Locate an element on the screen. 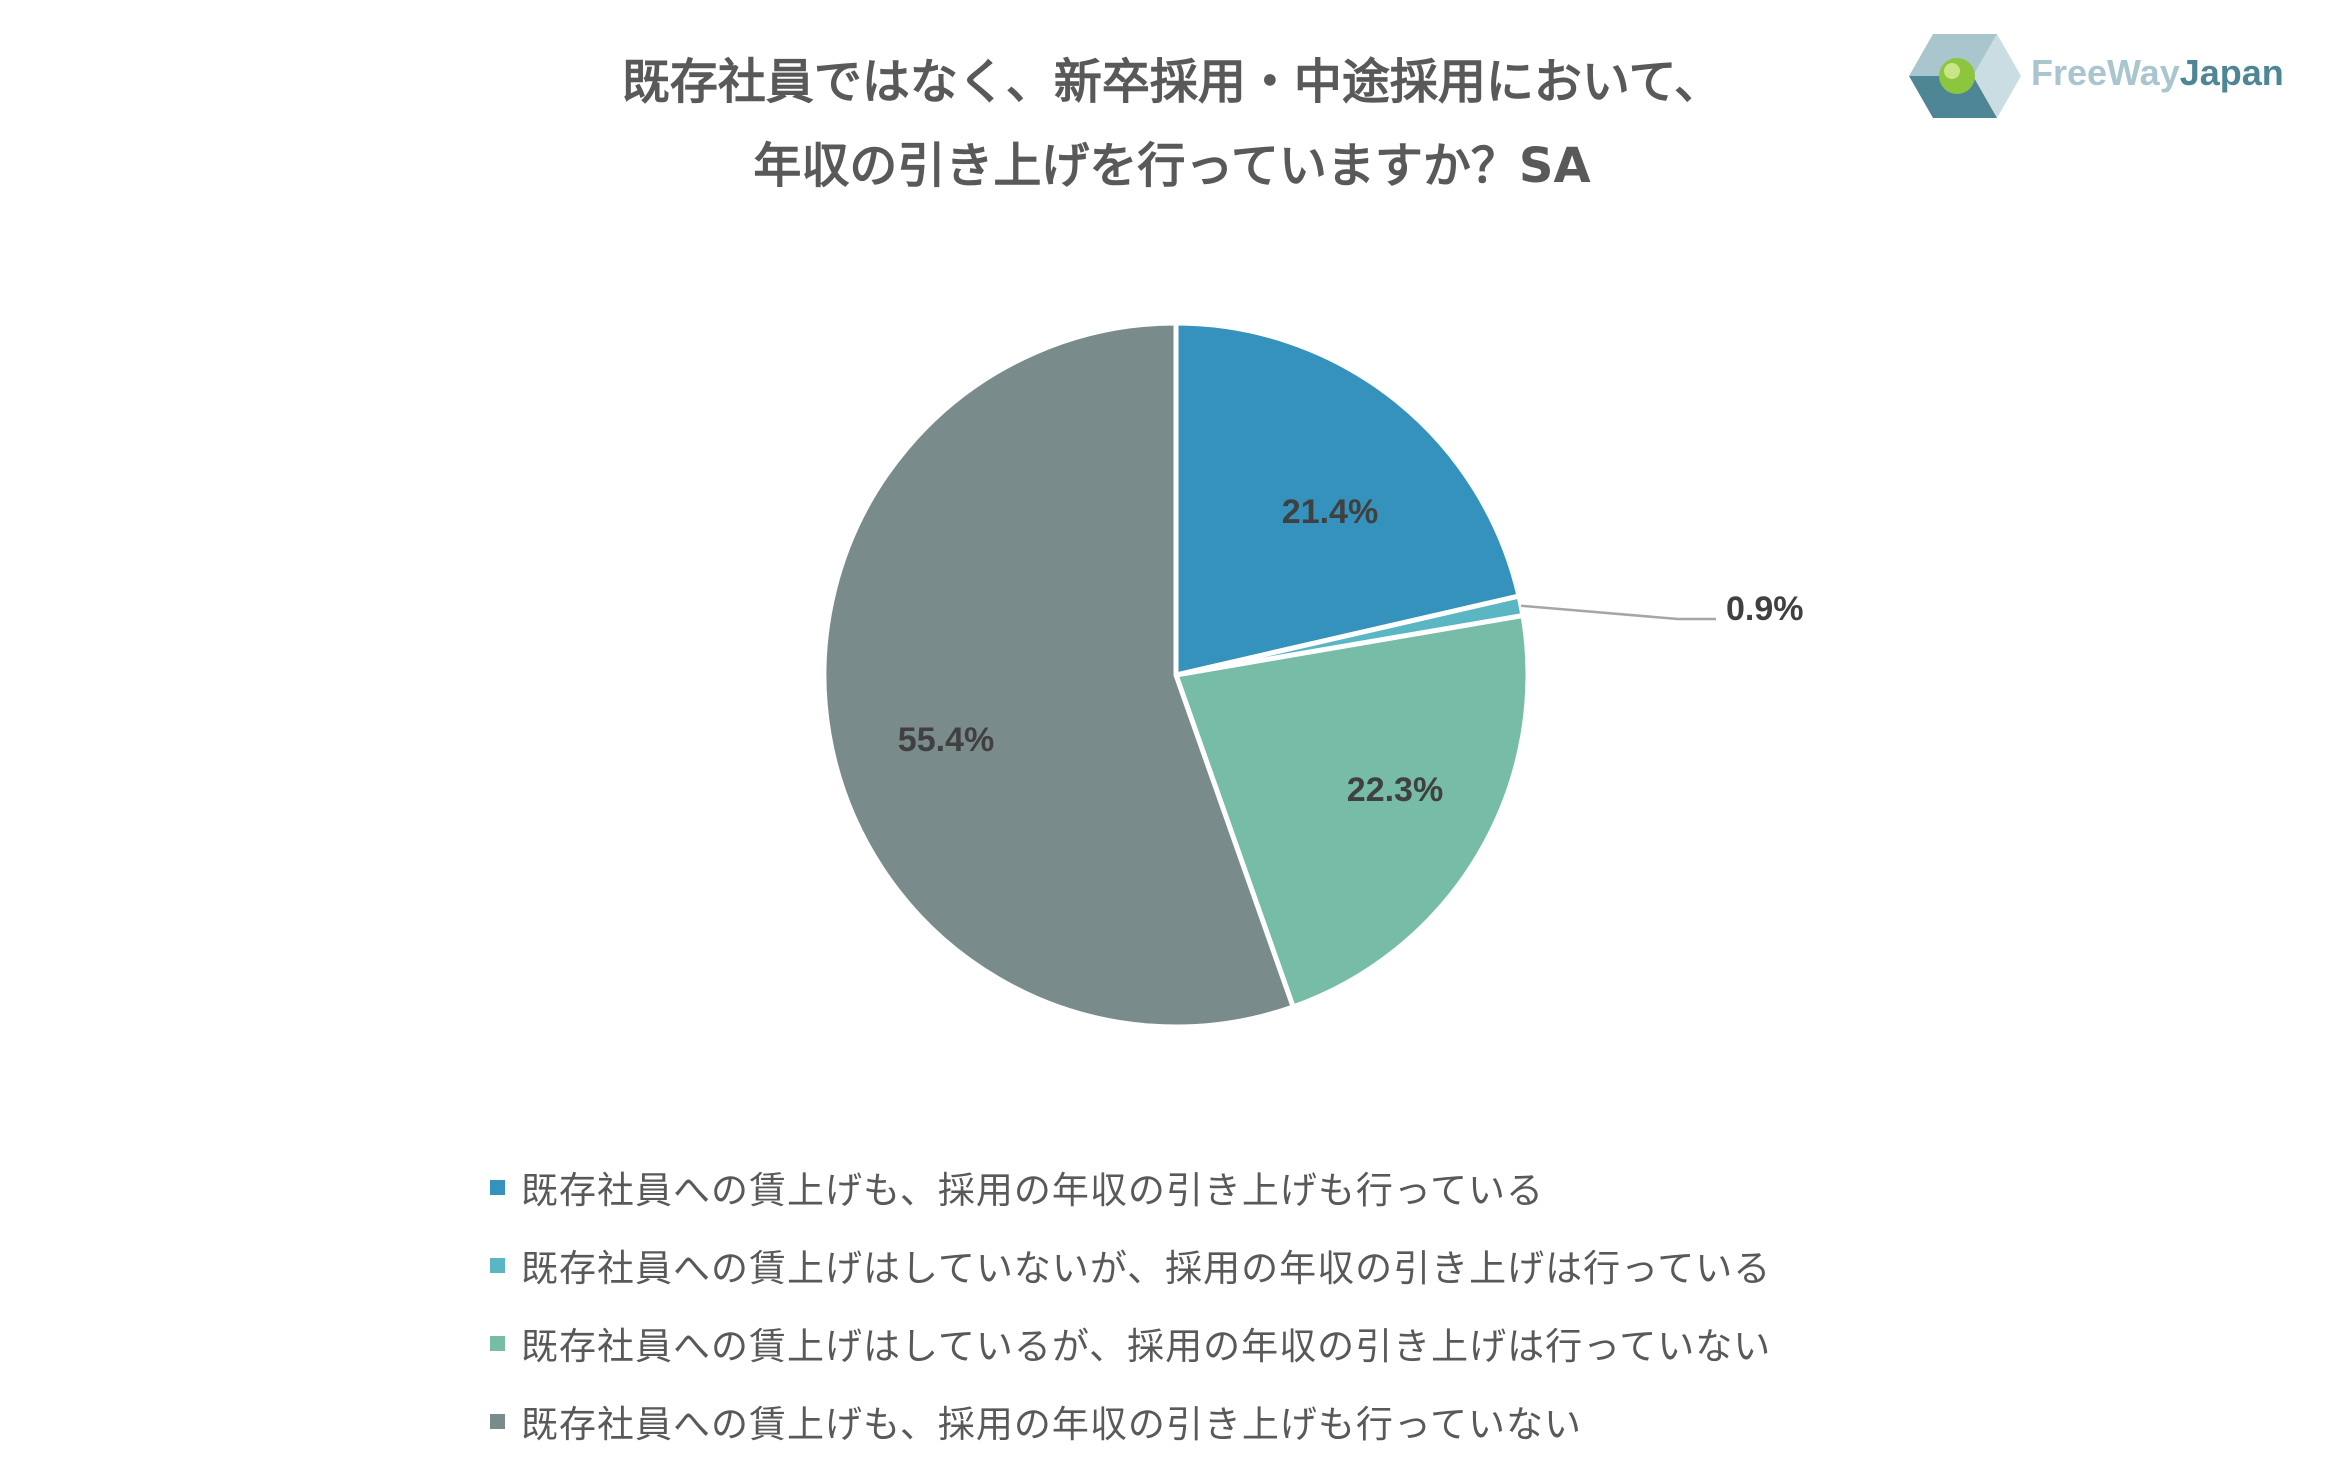 Image resolution: width=2344 pixels, height=1464 pixels. pie-slices is located at coordinates (1176, 675).